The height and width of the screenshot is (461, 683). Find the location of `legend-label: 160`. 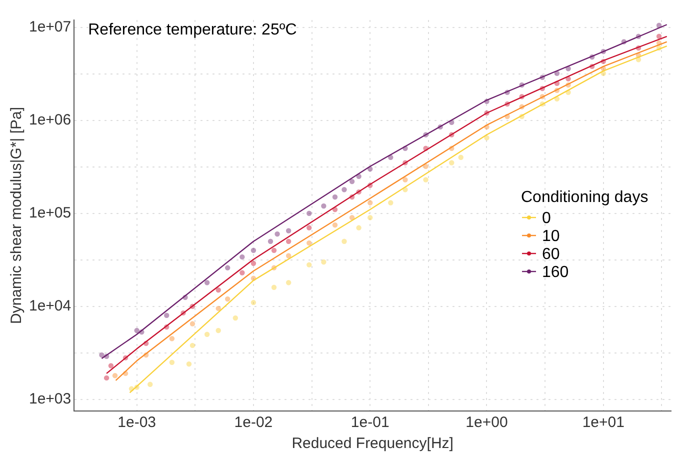

legend-label: 160 is located at coordinates (555, 272).